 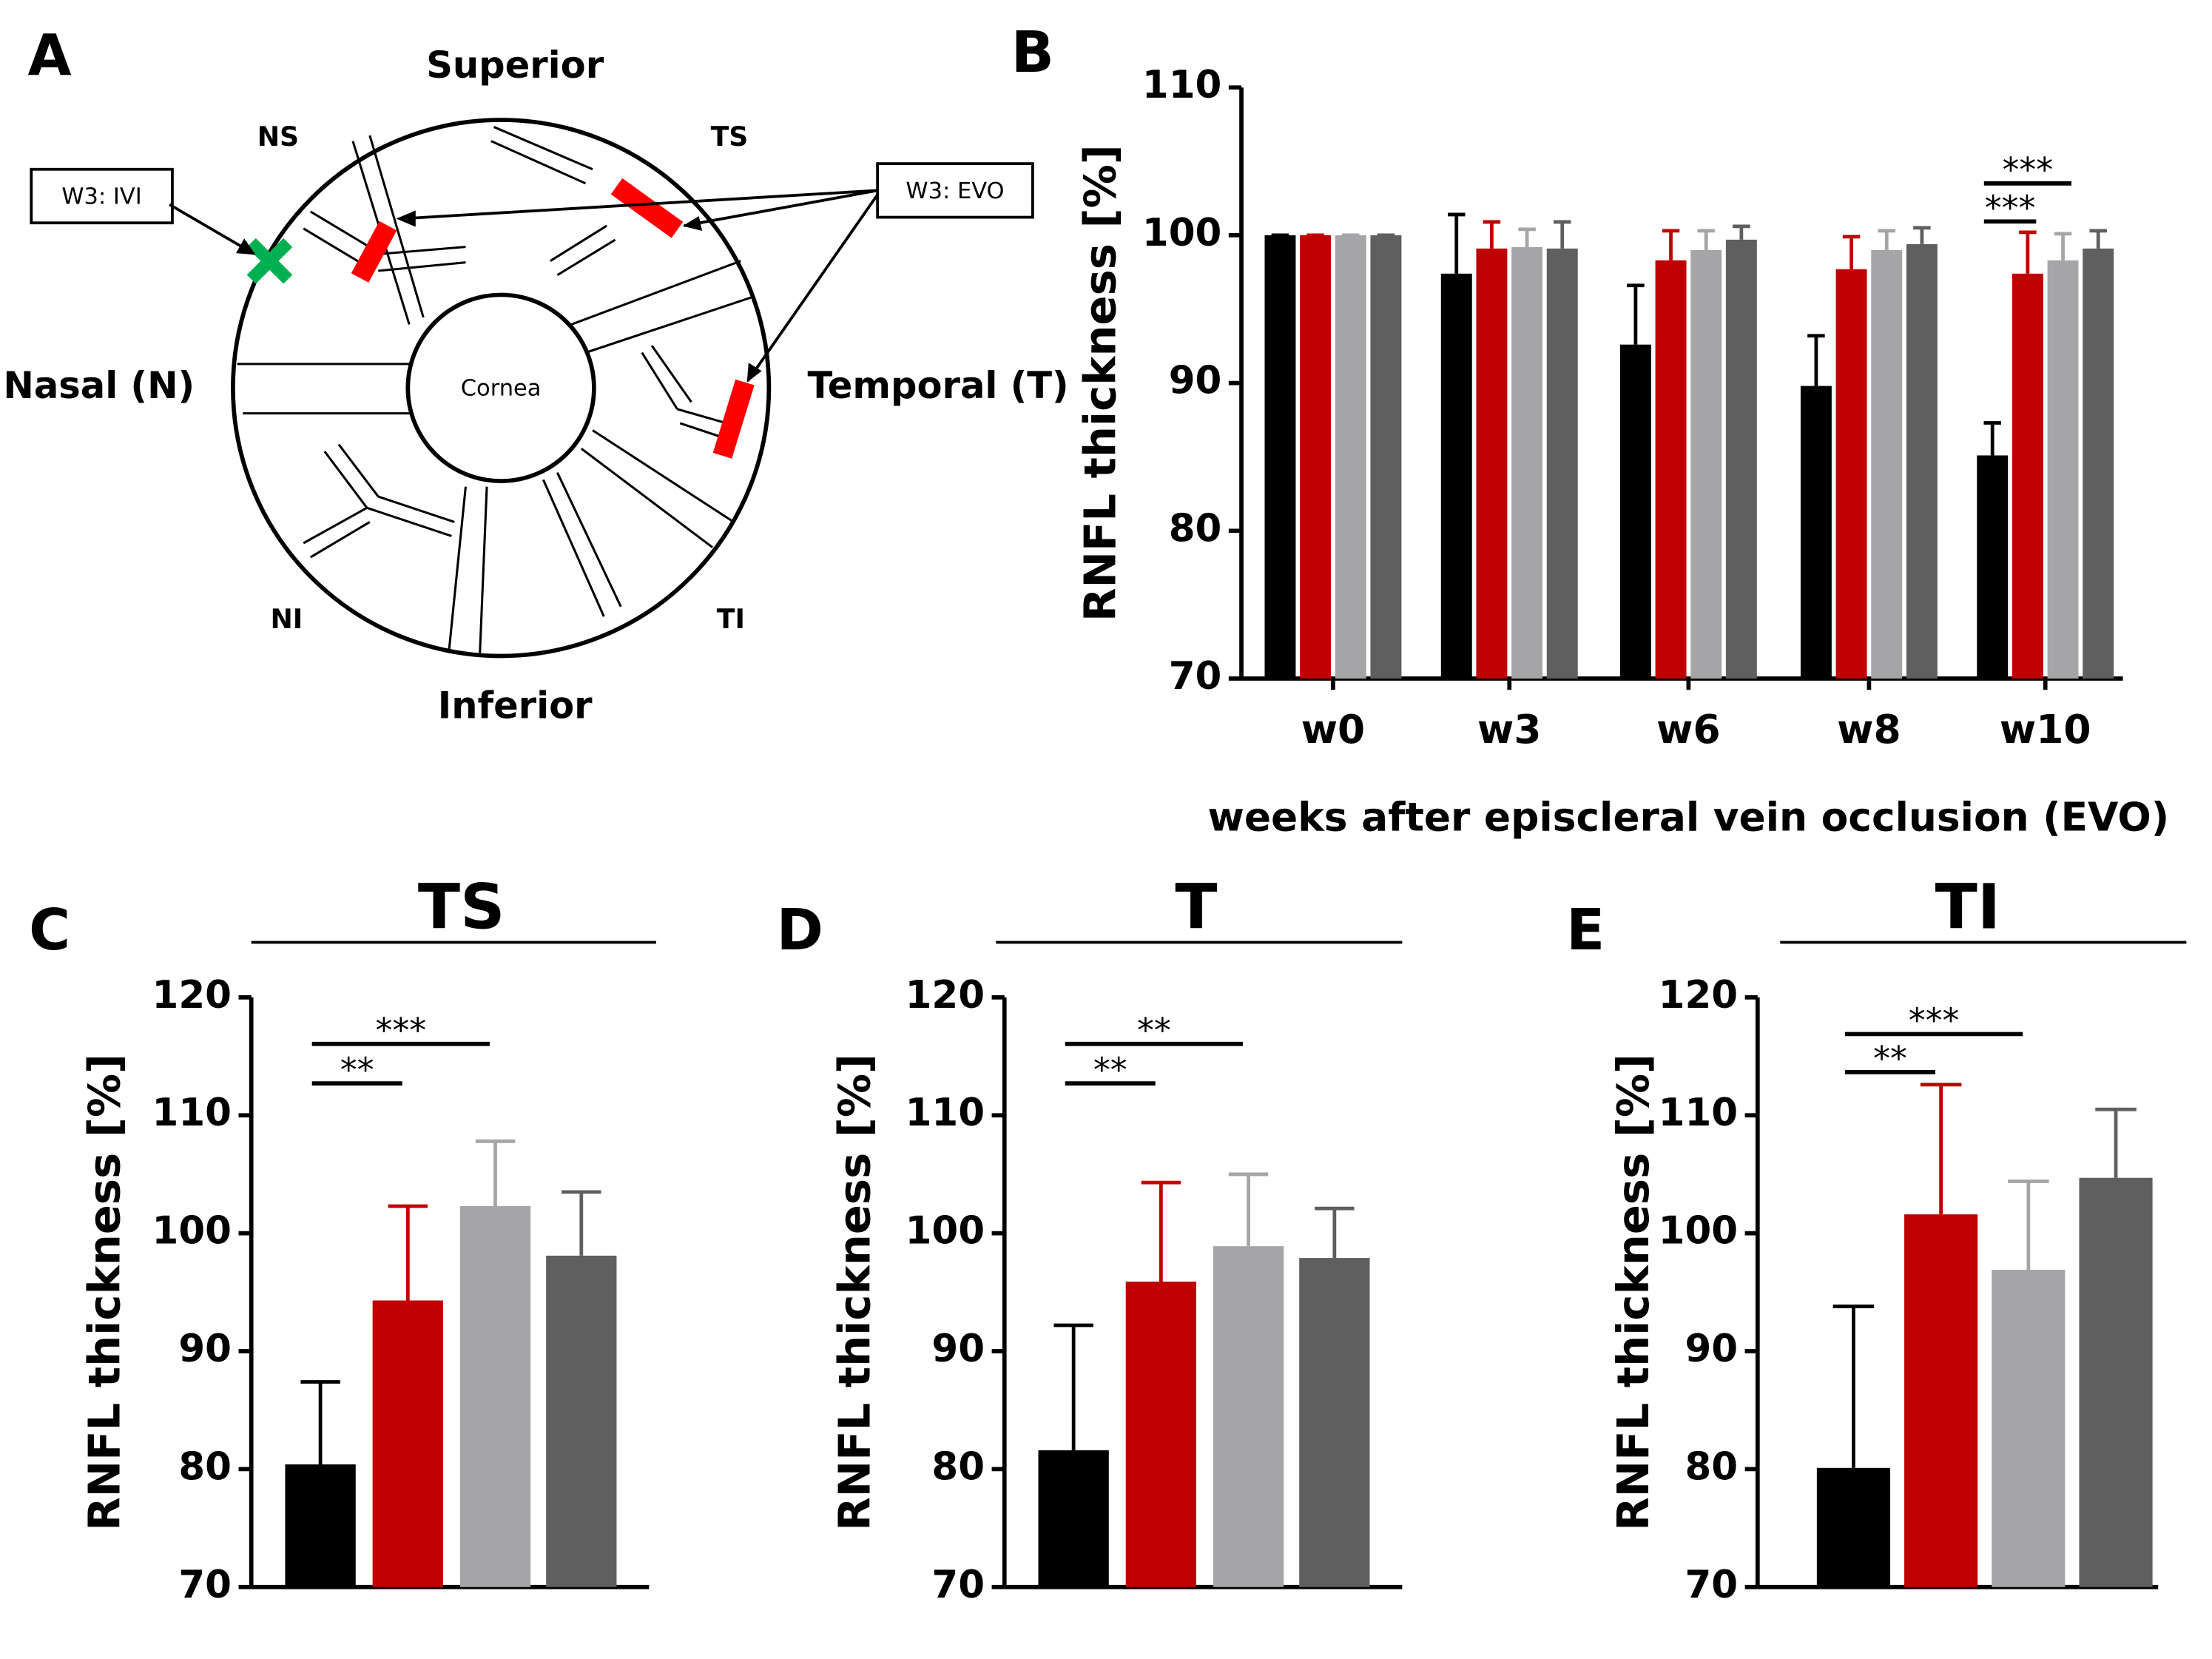 I want to click on panel-label: B, so click(x=1032, y=52).